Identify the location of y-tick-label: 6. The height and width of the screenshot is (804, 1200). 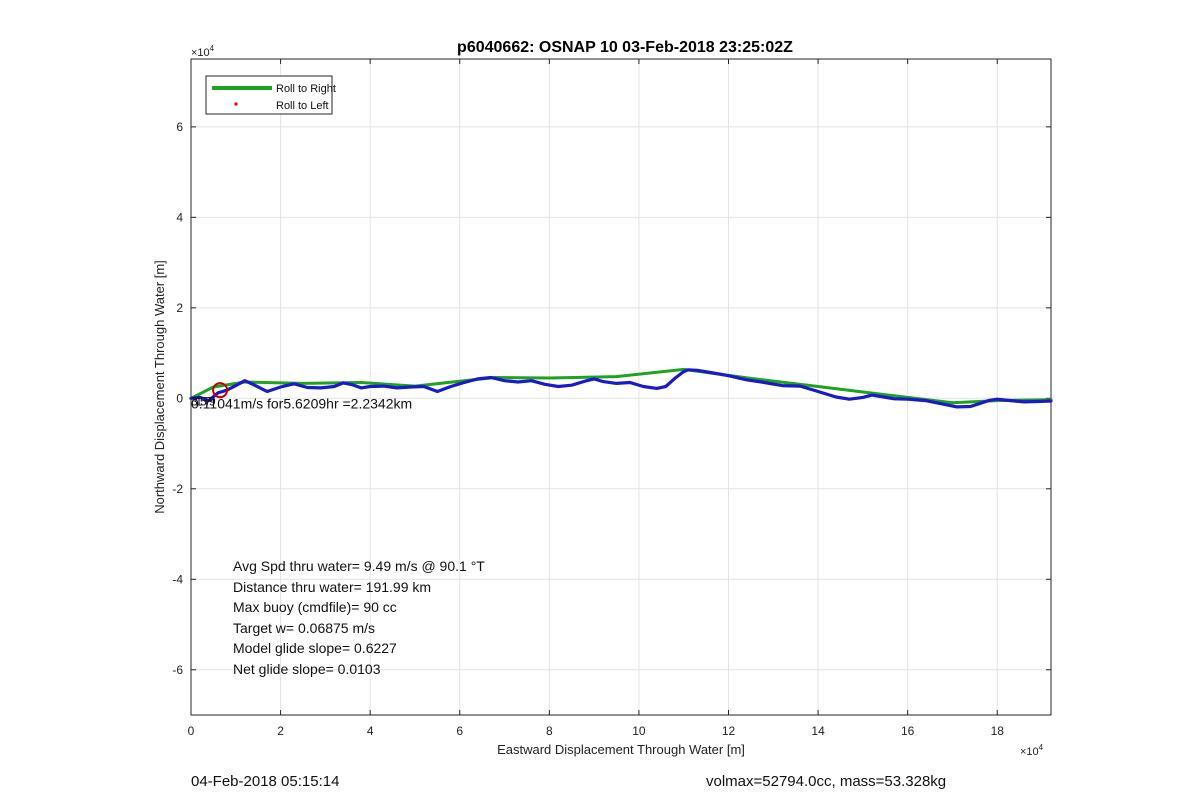
(179, 127).